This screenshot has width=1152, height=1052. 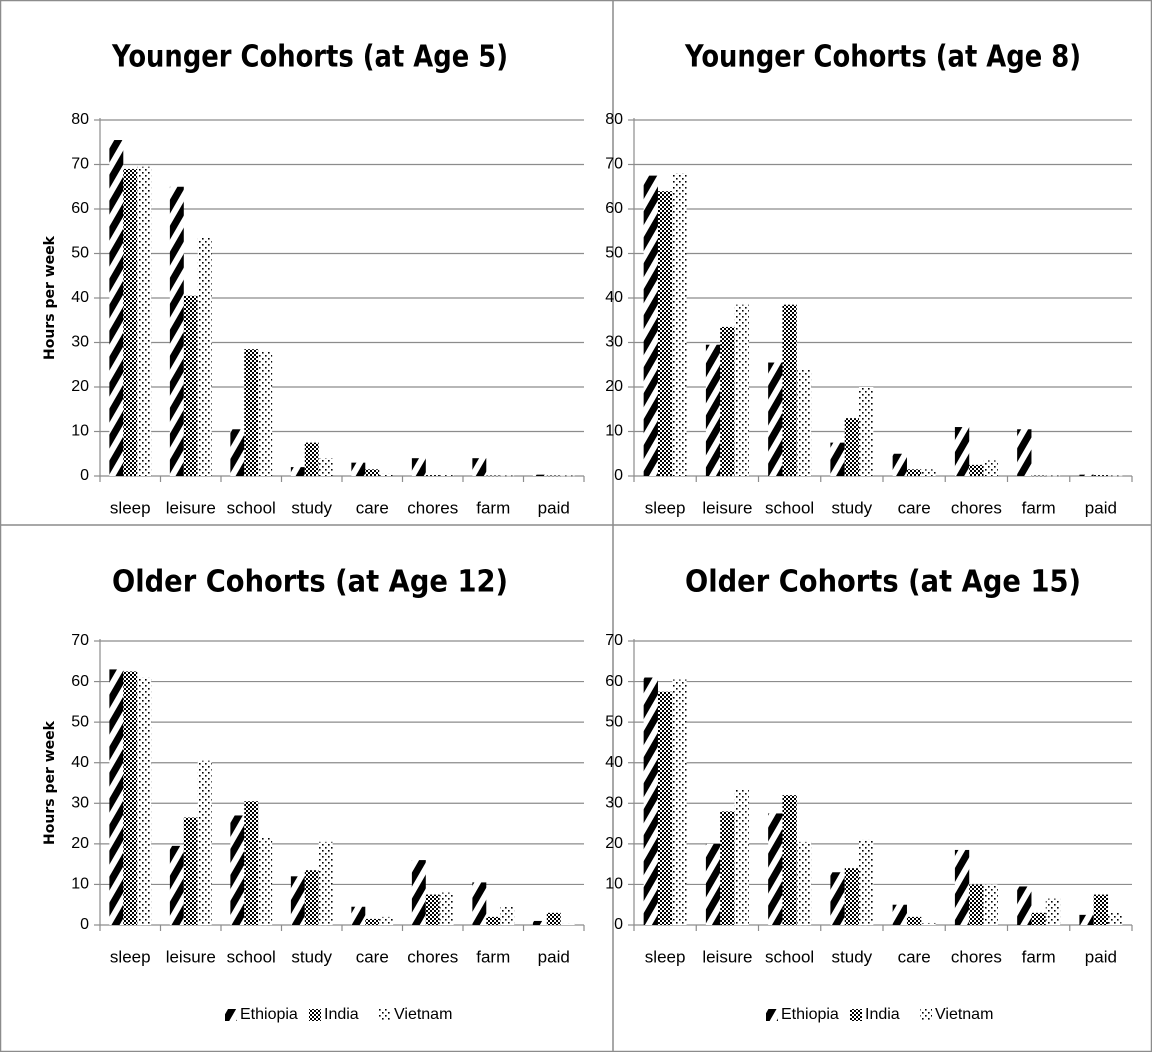 What do you see at coordinates (231, 1015) in the screenshot?
I see `legend-swatch-ethiopia` at bounding box center [231, 1015].